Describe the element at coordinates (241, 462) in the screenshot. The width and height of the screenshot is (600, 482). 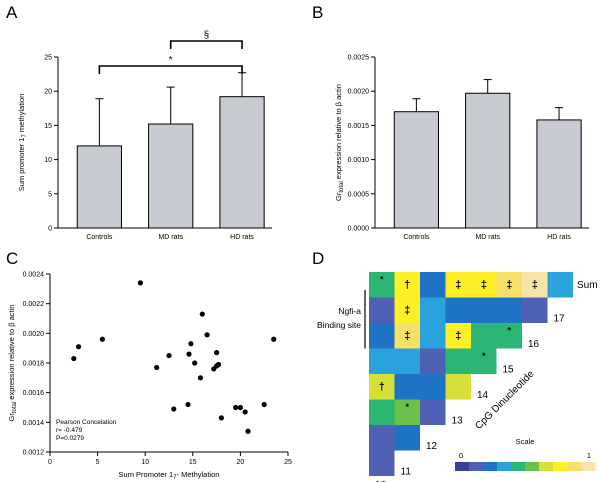
I see `panel-c-x-tick-label: 20` at that location.